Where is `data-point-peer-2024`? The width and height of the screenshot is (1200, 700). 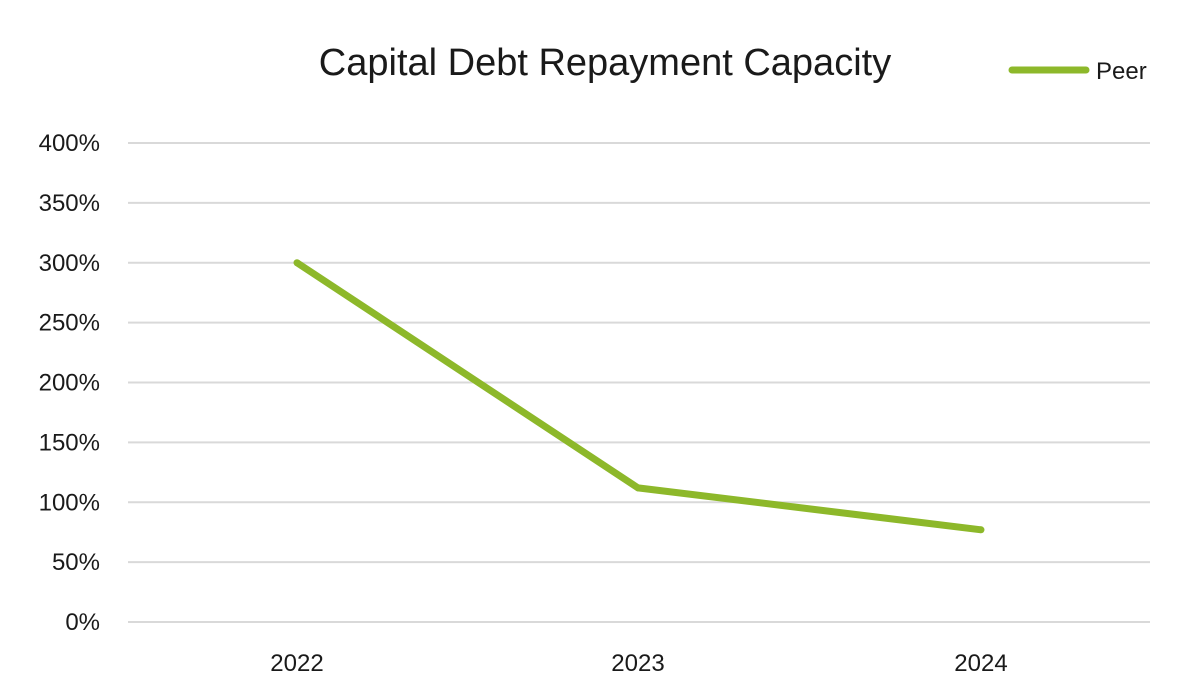
data-point-peer-2024 is located at coordinates (981, 530).